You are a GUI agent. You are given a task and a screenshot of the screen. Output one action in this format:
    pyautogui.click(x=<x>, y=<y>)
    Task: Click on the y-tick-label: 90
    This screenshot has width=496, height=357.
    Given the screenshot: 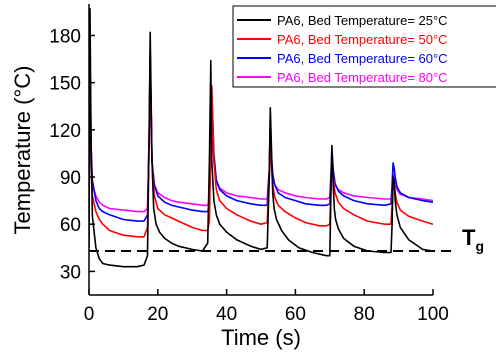 What is the action you would take?
    pyautogui.click(x=70, y=178)
    